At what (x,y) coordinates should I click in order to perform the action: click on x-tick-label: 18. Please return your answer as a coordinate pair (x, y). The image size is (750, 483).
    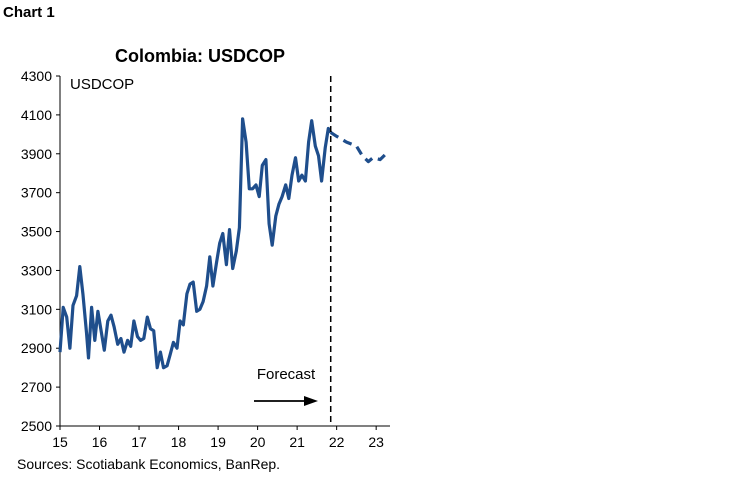
    Looking at the image, I should click on (179, 442).